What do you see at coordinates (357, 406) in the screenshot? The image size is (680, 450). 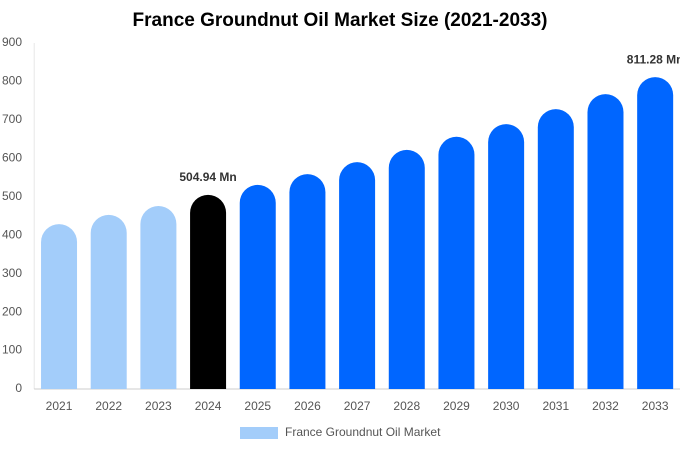 I see `x-tick-label: 2027` at bounding box center [357, 406].